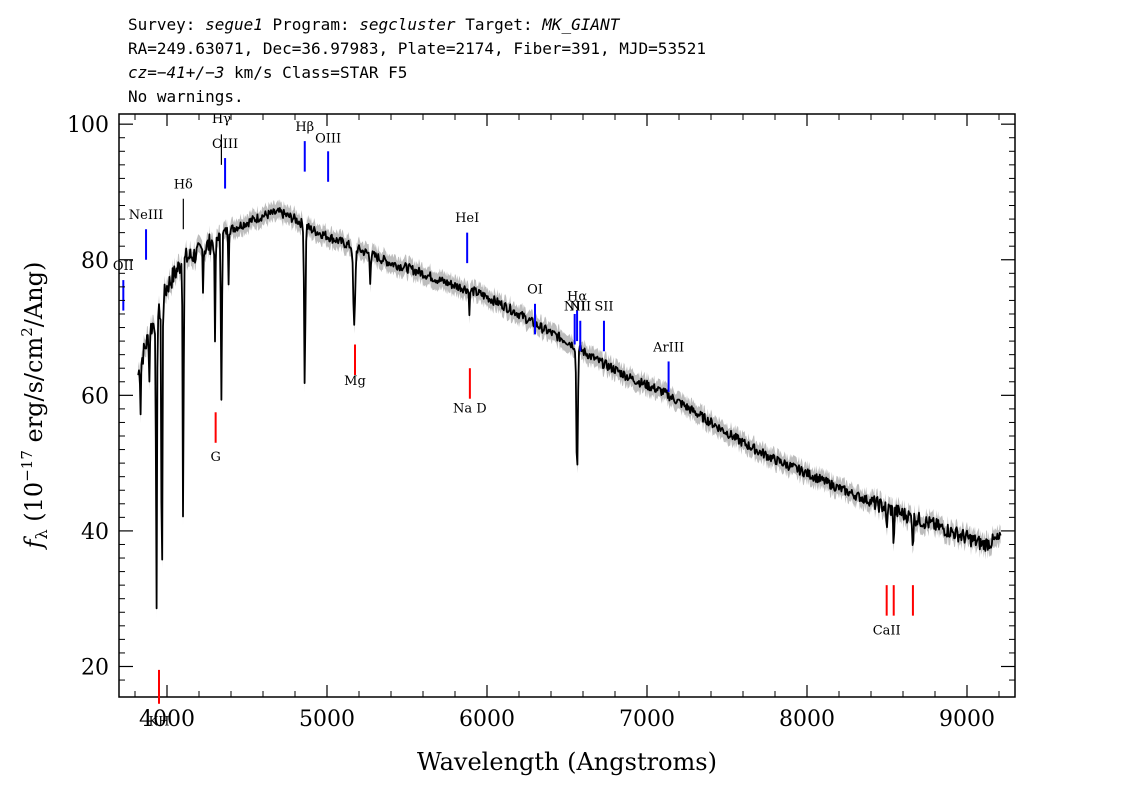 The width and height of the screenshot is (1134, 810). I want to click on line-marker-label: G, so click(215, 457).